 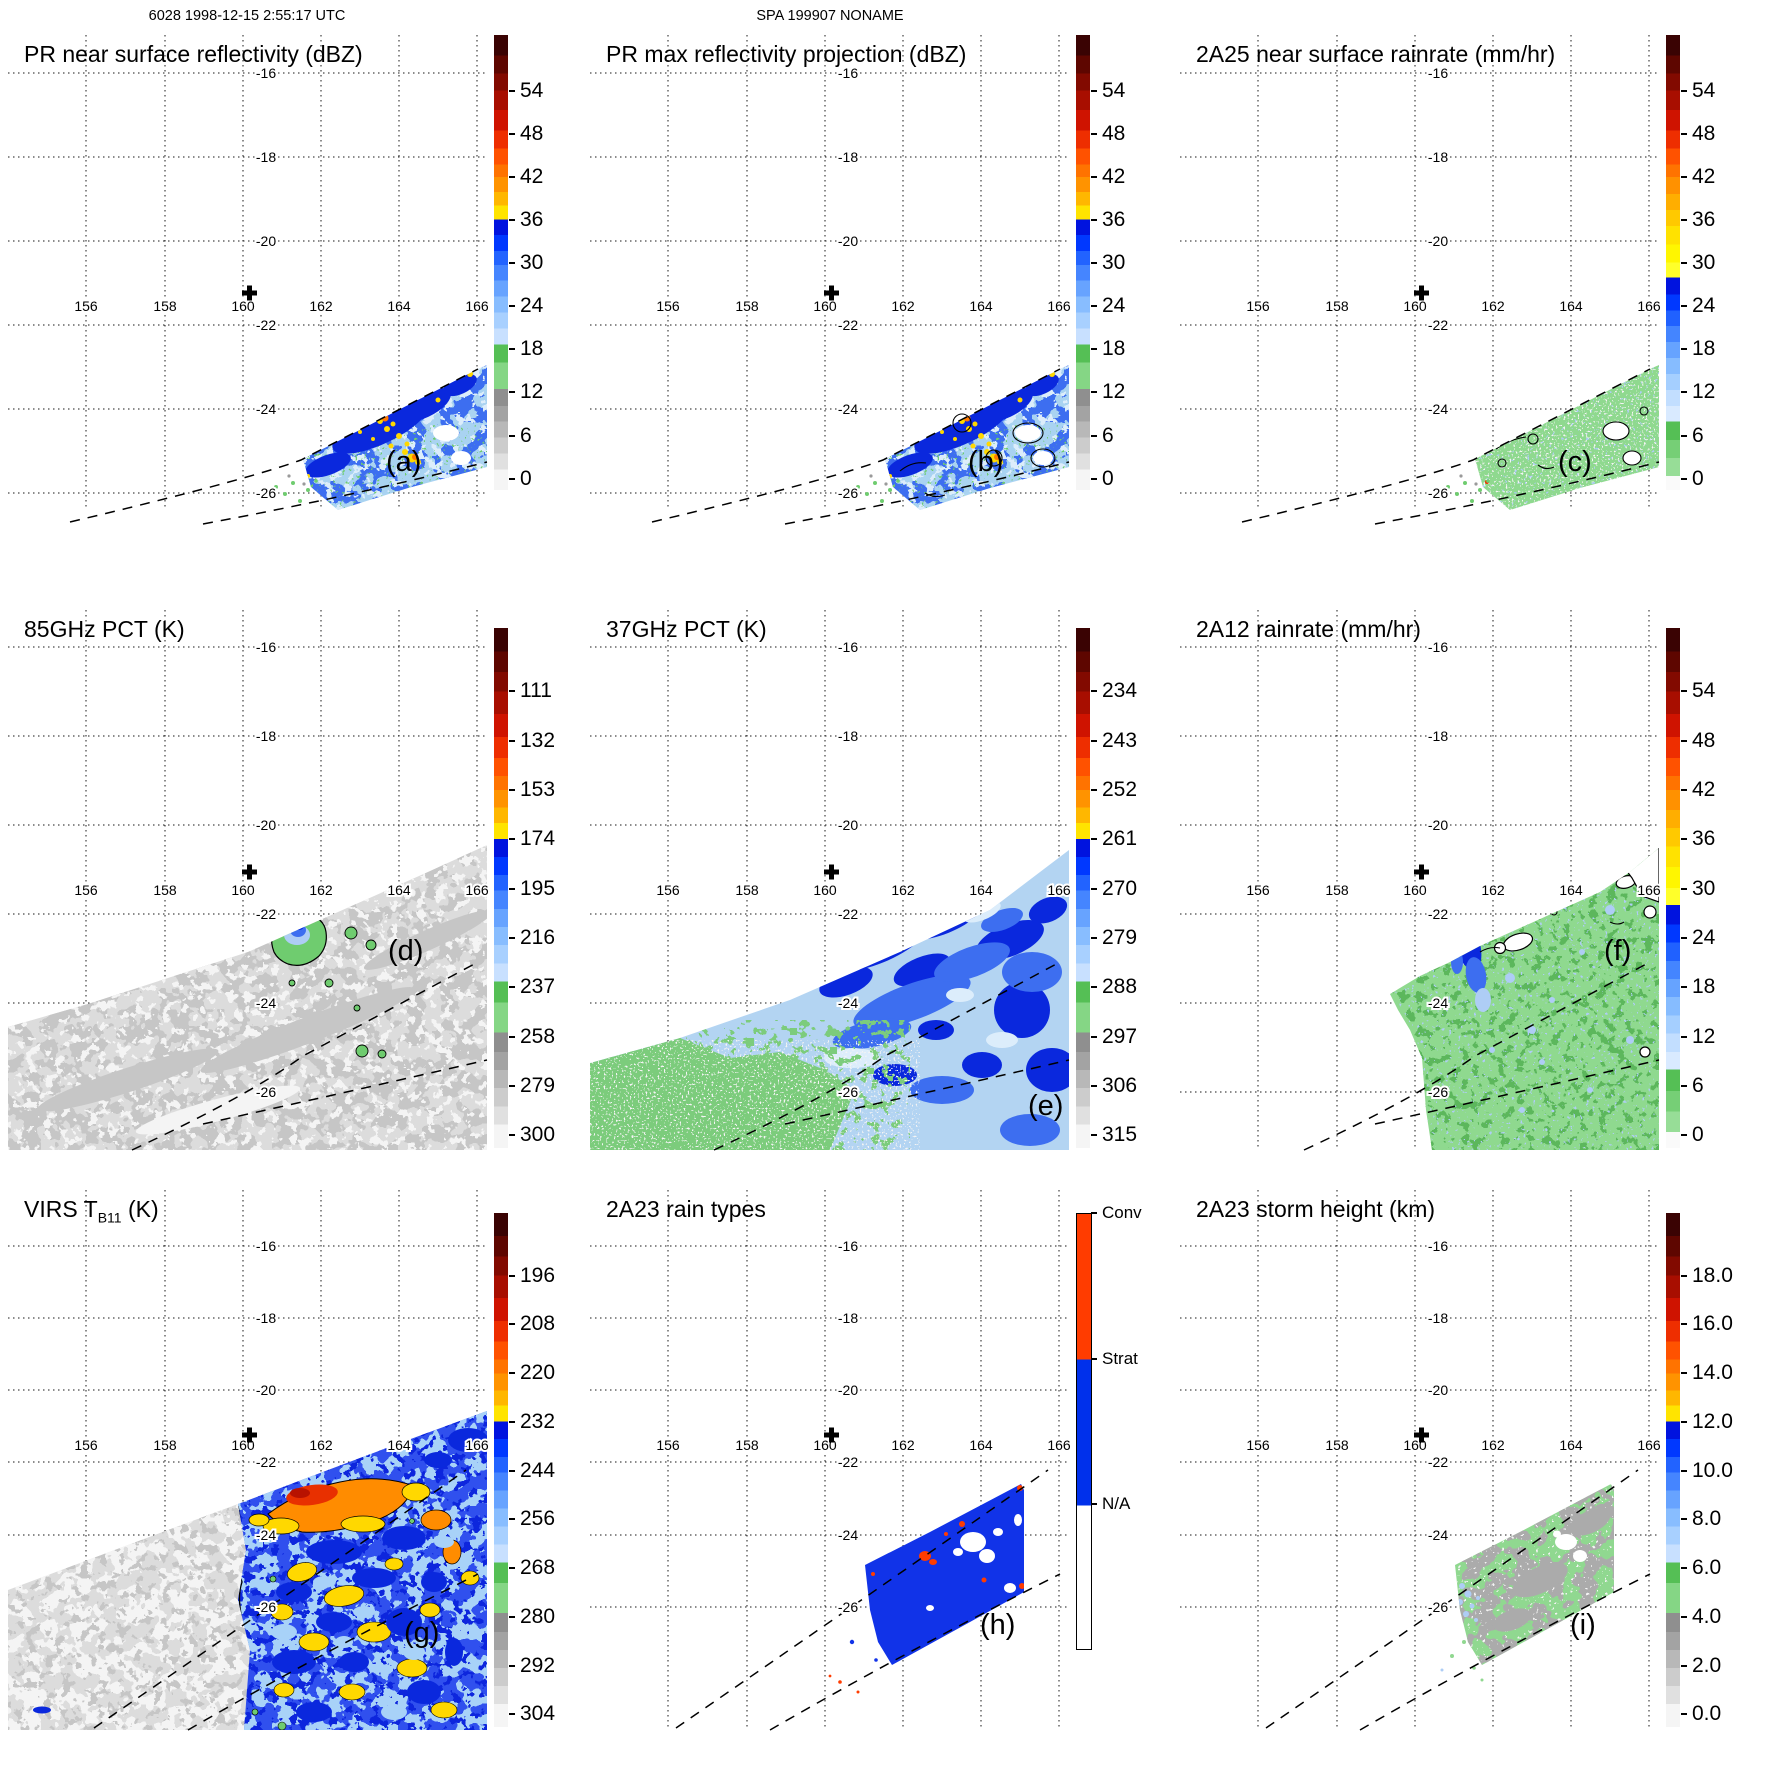 What do you see at coordinates (532, 790) in the screenshot?
I see `colorbar-tick-label: 153` at bounding box center [532, 790].